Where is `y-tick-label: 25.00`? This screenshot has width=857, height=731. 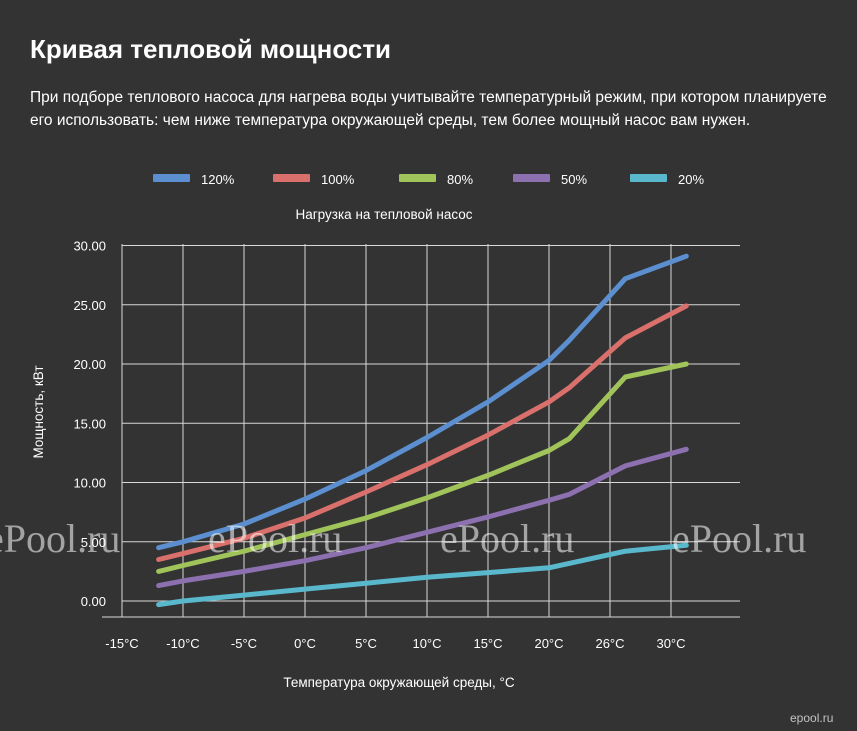
y-tick-label: 25.00 is located at coordinates (89, 305).